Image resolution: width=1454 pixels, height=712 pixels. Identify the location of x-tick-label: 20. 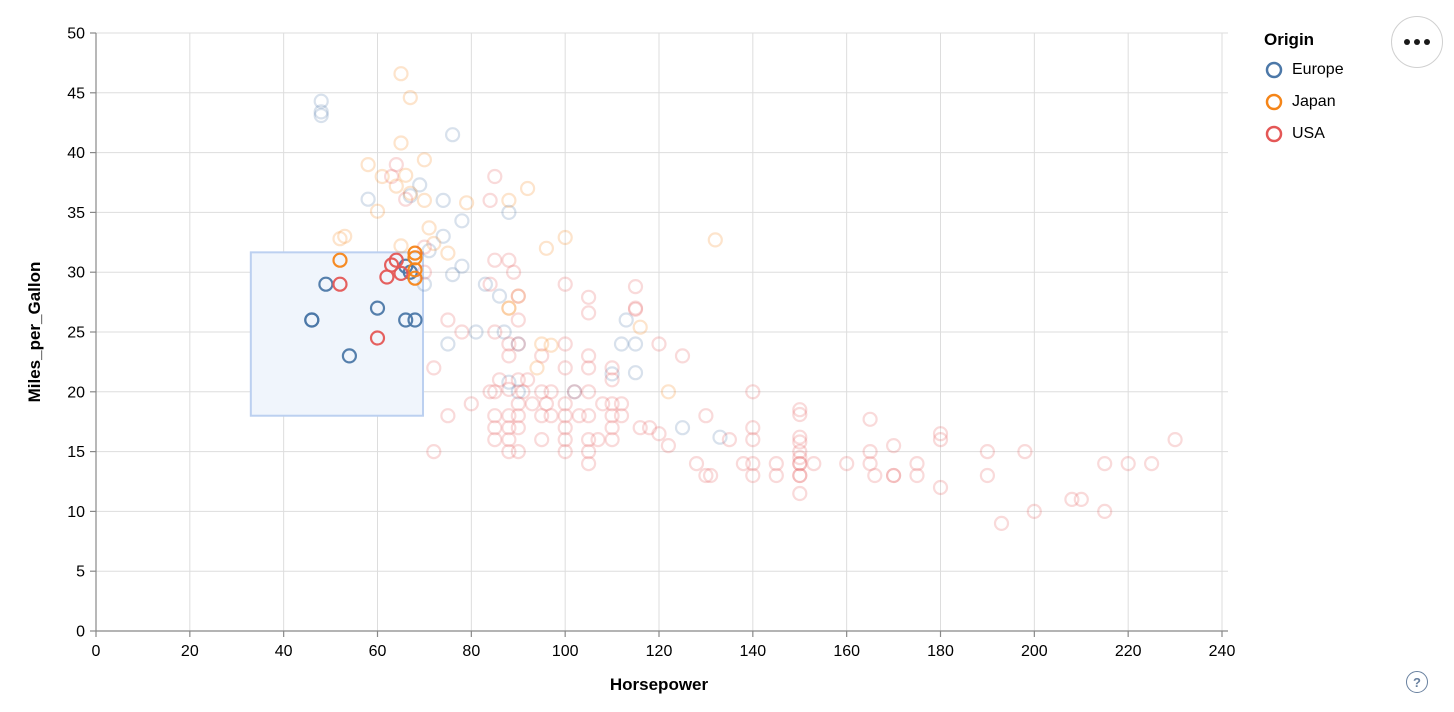
(190, 651).